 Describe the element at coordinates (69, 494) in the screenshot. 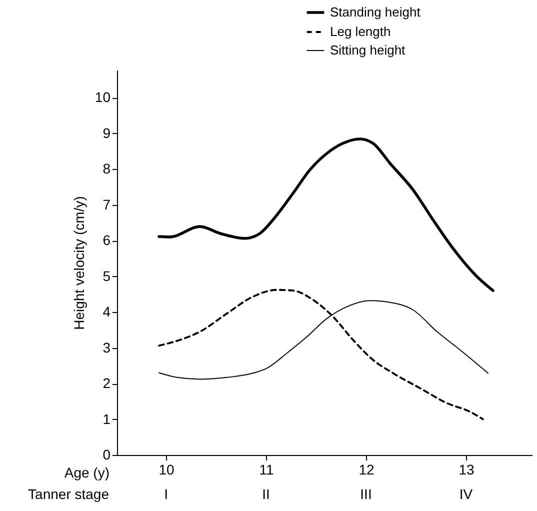

I see `text: Tanner stage` at that location.